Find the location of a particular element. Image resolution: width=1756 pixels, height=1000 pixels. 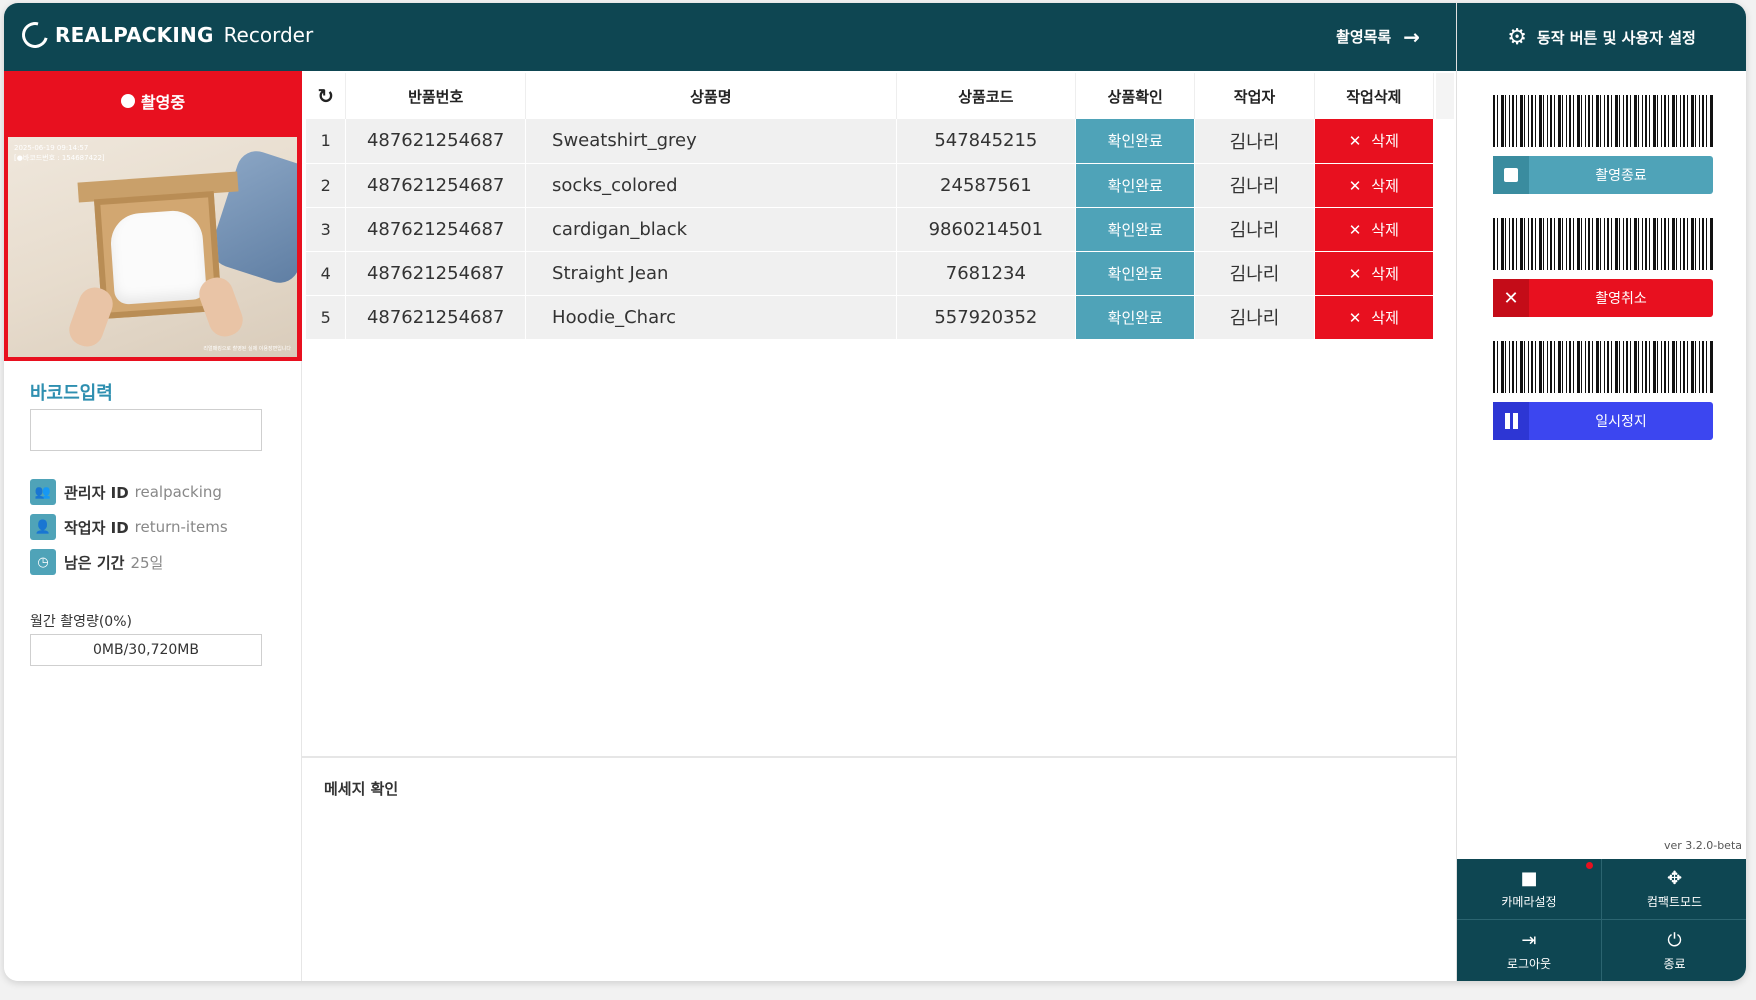

gear-icon: ⚙ is located at coordinates (1517, 37).